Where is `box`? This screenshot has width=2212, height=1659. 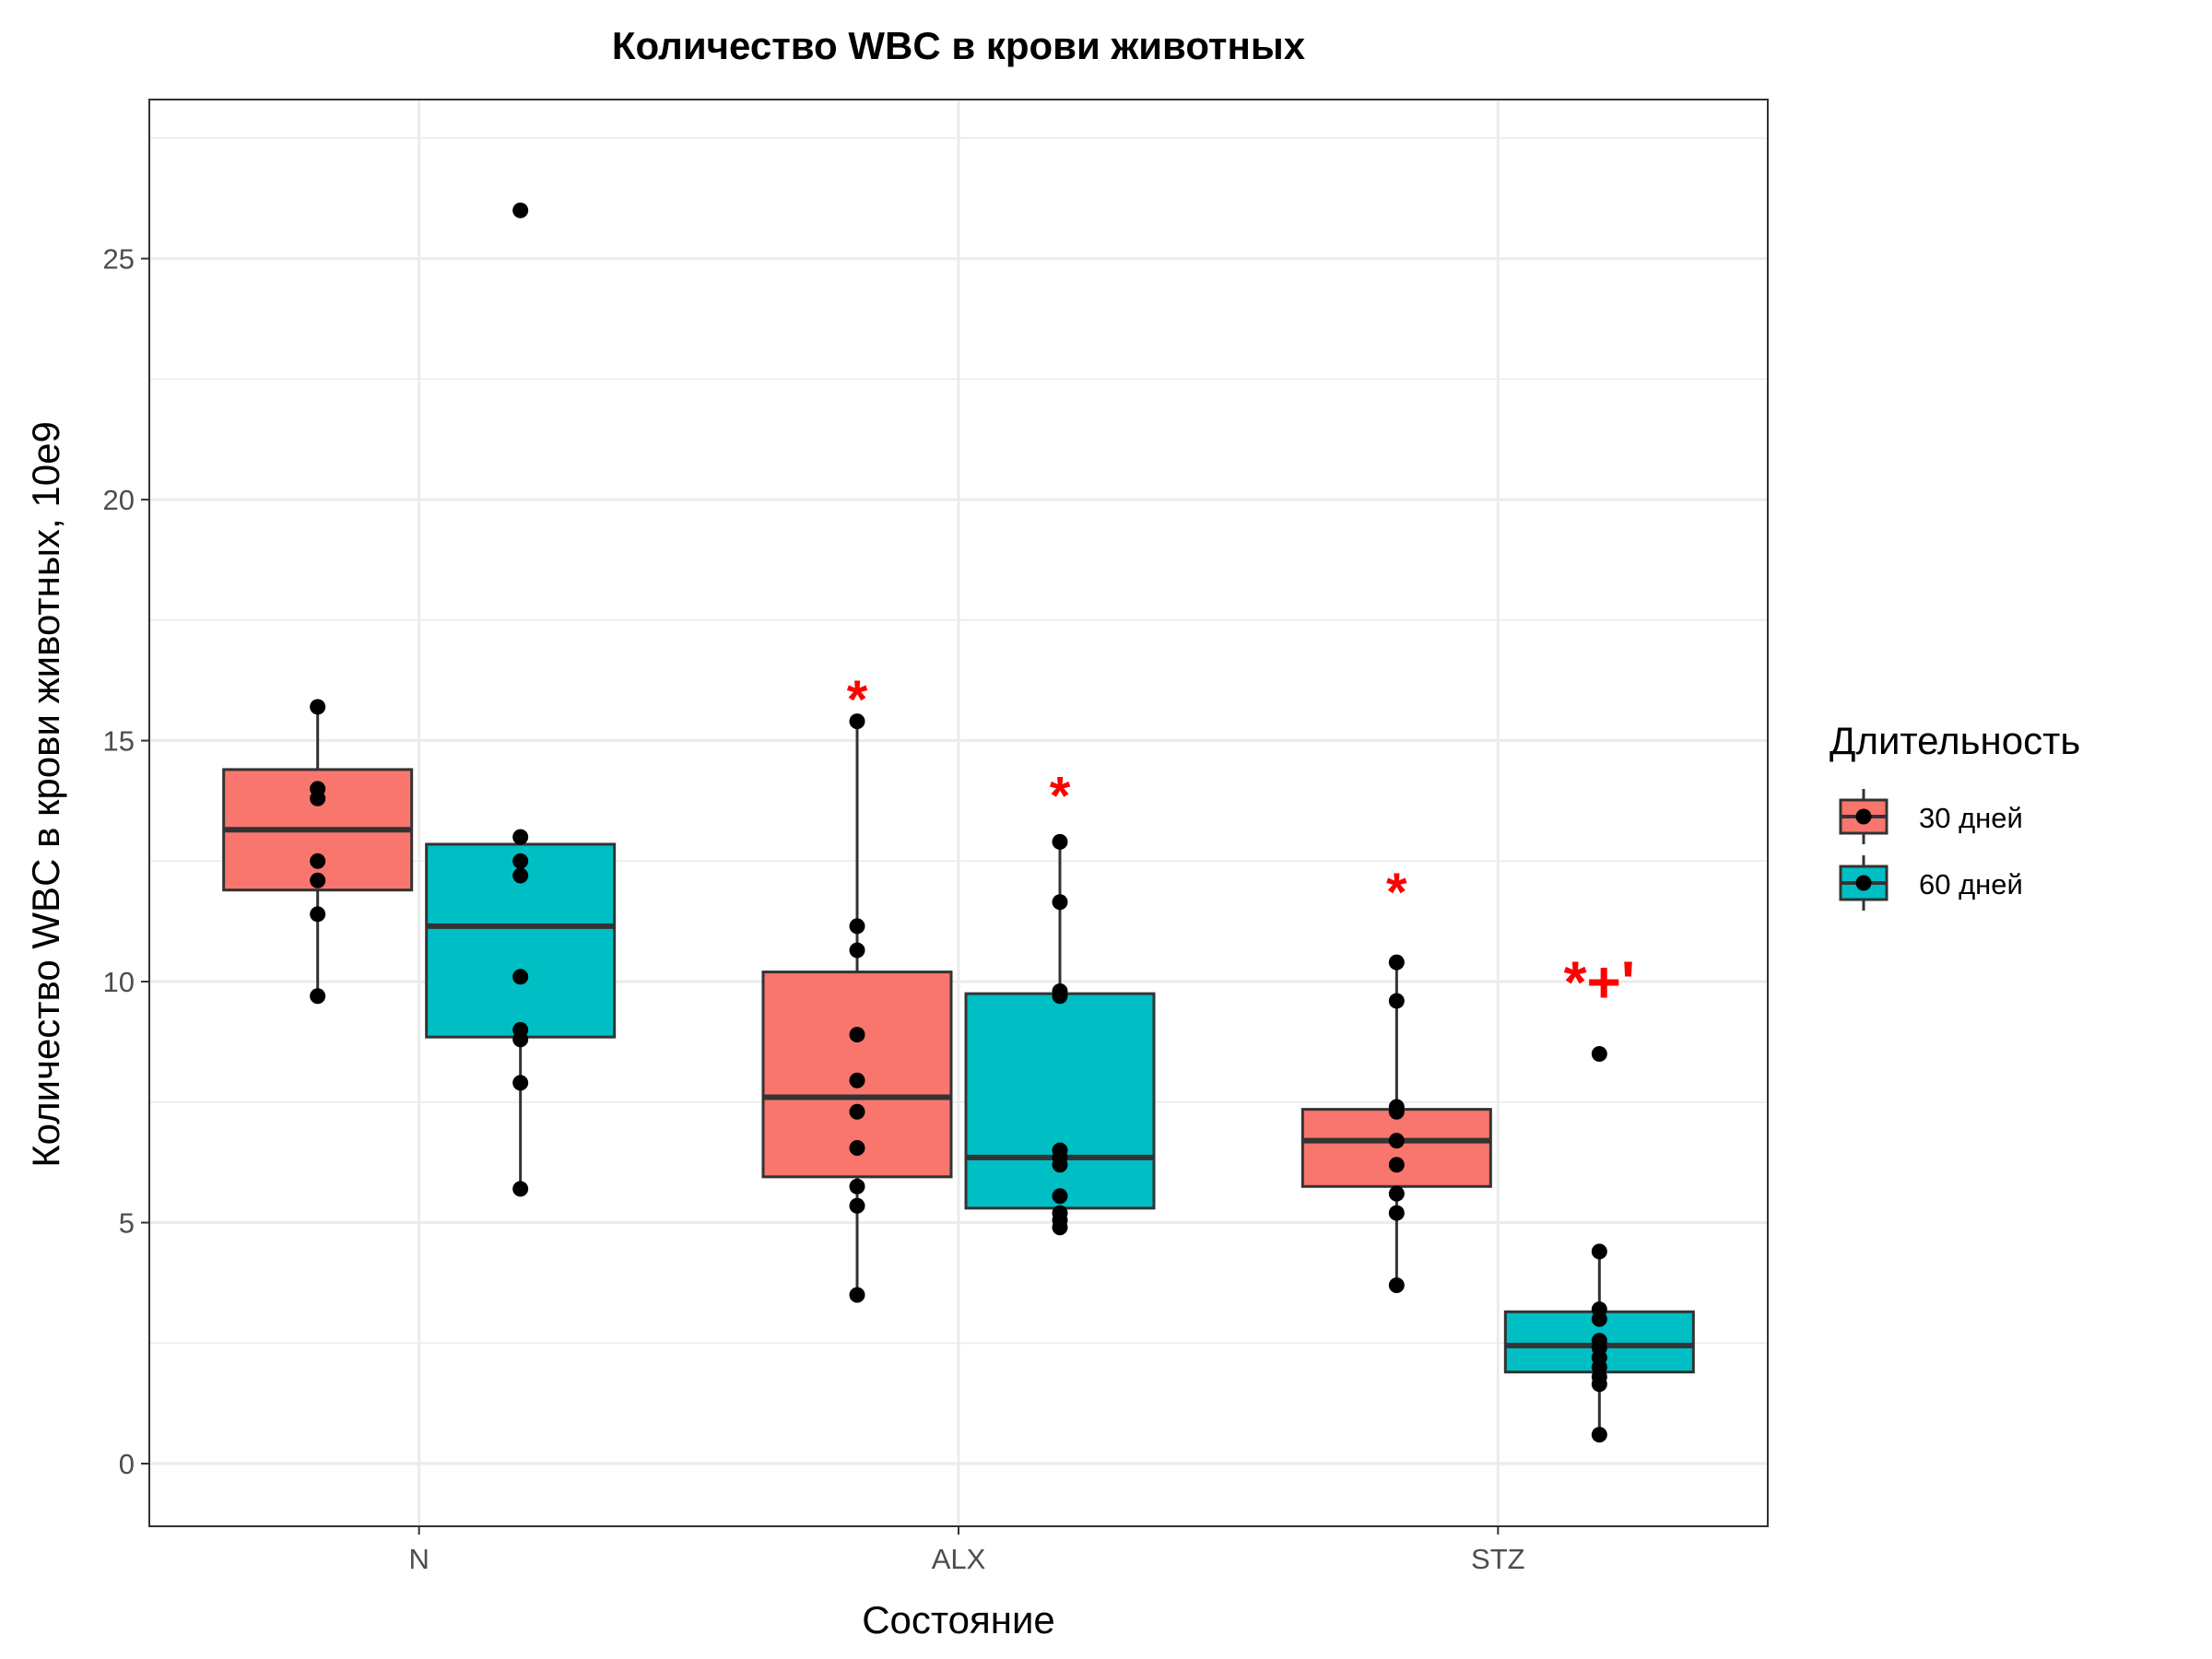
box is located at coordinates (1060, 1101).